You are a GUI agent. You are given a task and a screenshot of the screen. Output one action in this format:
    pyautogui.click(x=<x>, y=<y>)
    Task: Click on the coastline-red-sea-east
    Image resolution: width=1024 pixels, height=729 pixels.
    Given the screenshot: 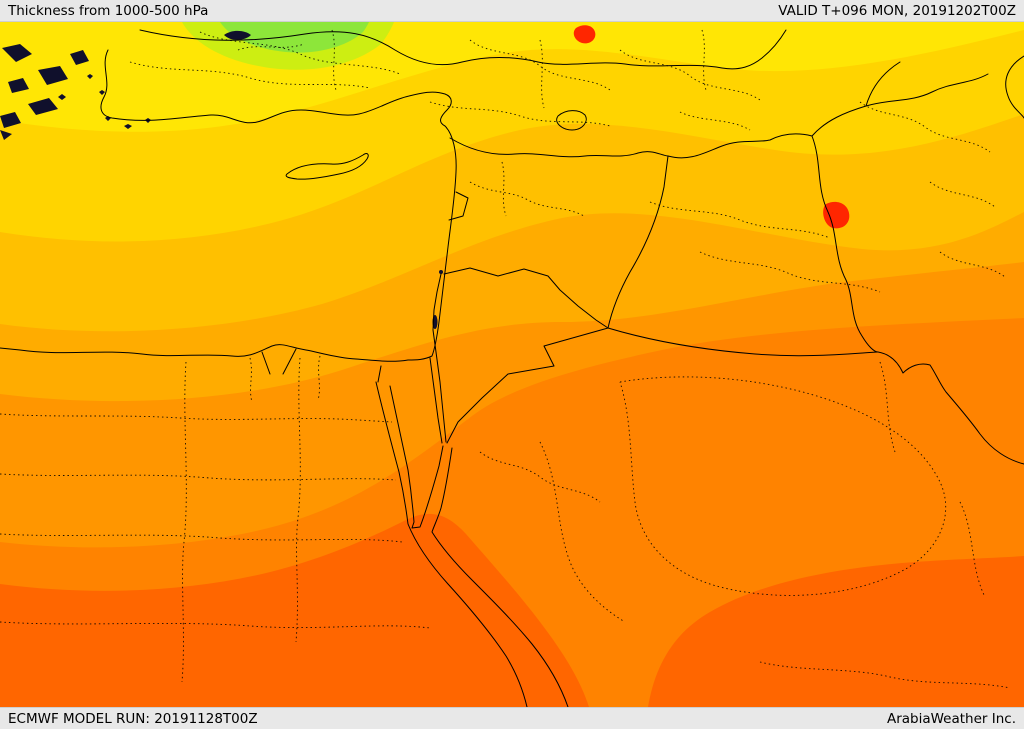 What is the action you would take?
    pyautogui.click(x=500, y=577)
    